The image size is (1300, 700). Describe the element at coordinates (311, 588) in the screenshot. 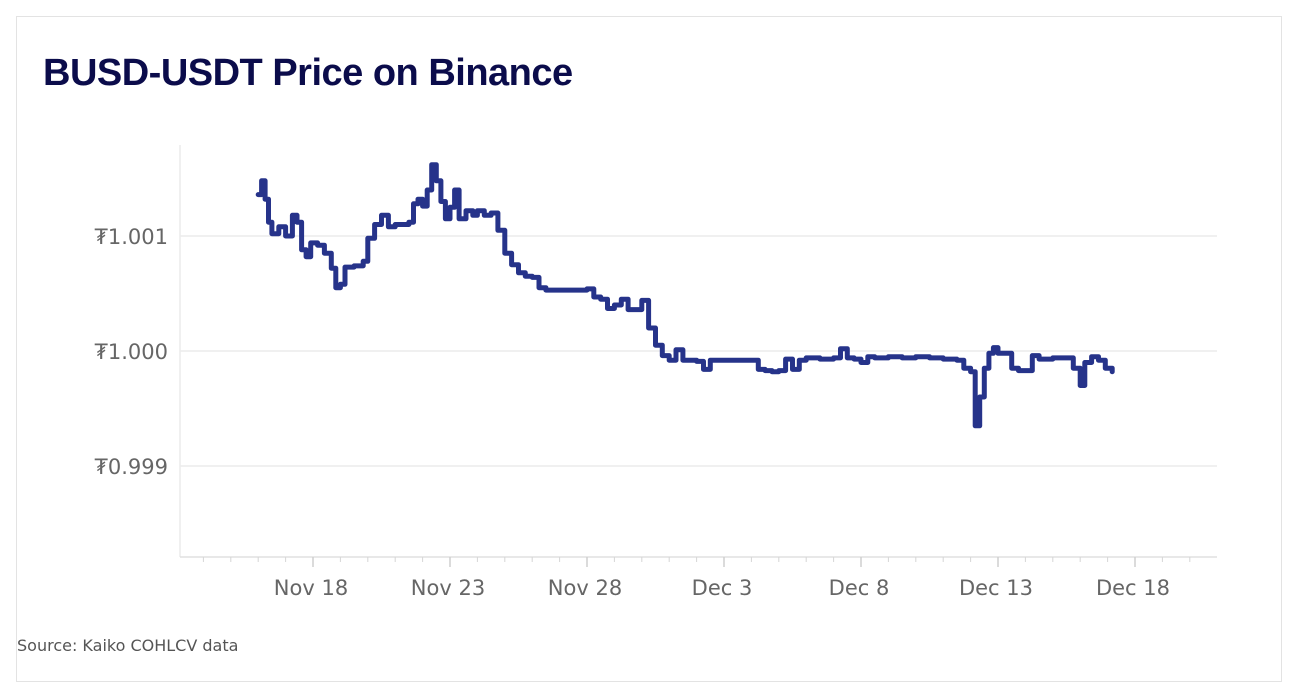

I see `x-tick-label: Nov 18` at that location.